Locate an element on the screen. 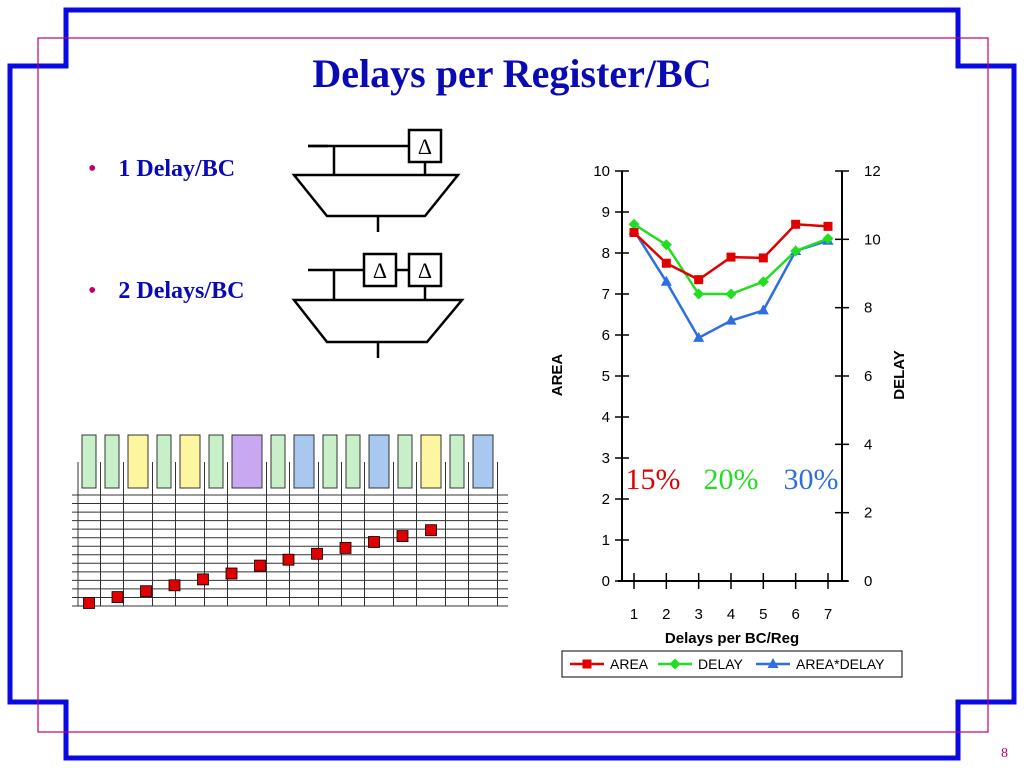 This screenshot has height=768, width=1024. y-right-tick-label: 8 is located at coordinates (868, 308).